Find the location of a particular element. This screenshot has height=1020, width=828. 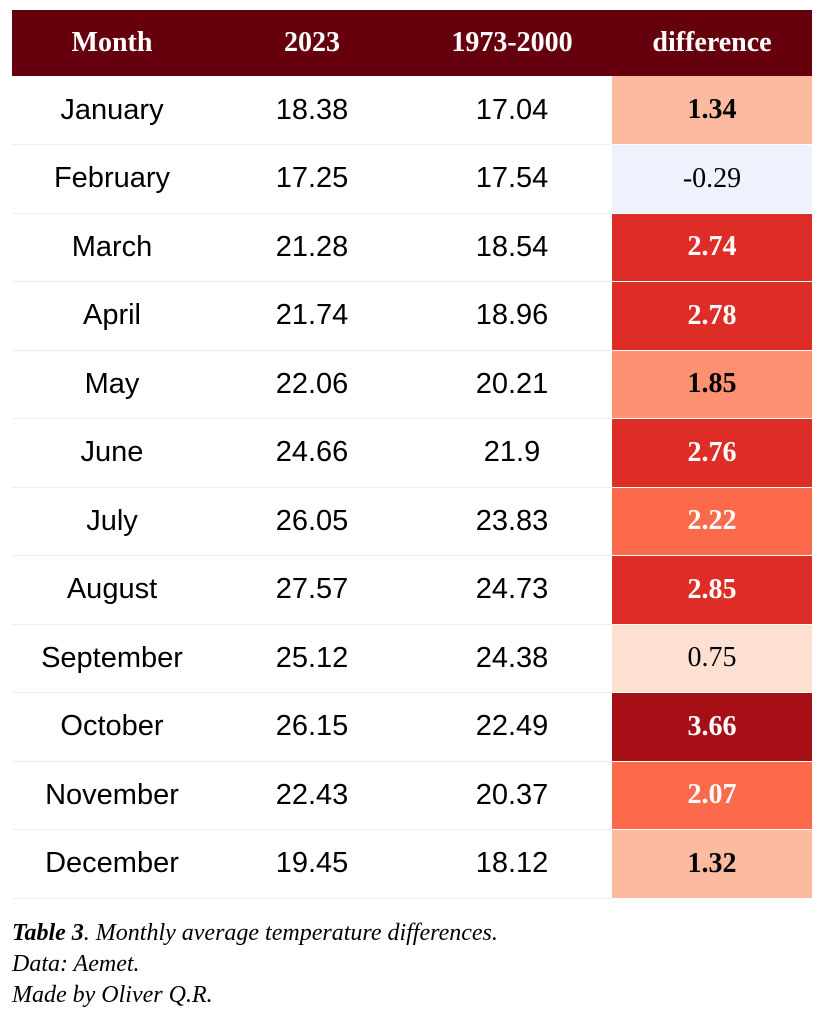

value-2023-cell: 26.05 is located at coordinates (312, 521).